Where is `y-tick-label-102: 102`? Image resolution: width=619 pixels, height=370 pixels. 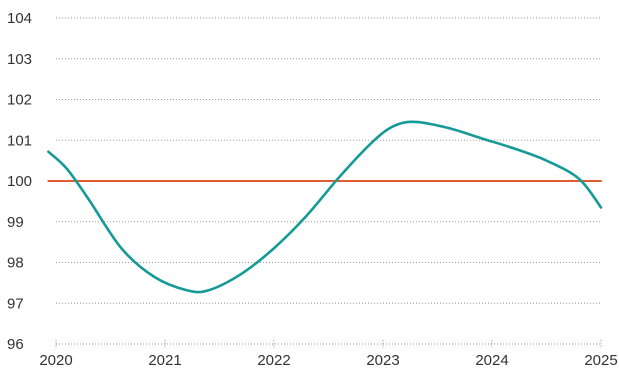 y-tick-label-102: 102 is located at coordinates (19, 100).